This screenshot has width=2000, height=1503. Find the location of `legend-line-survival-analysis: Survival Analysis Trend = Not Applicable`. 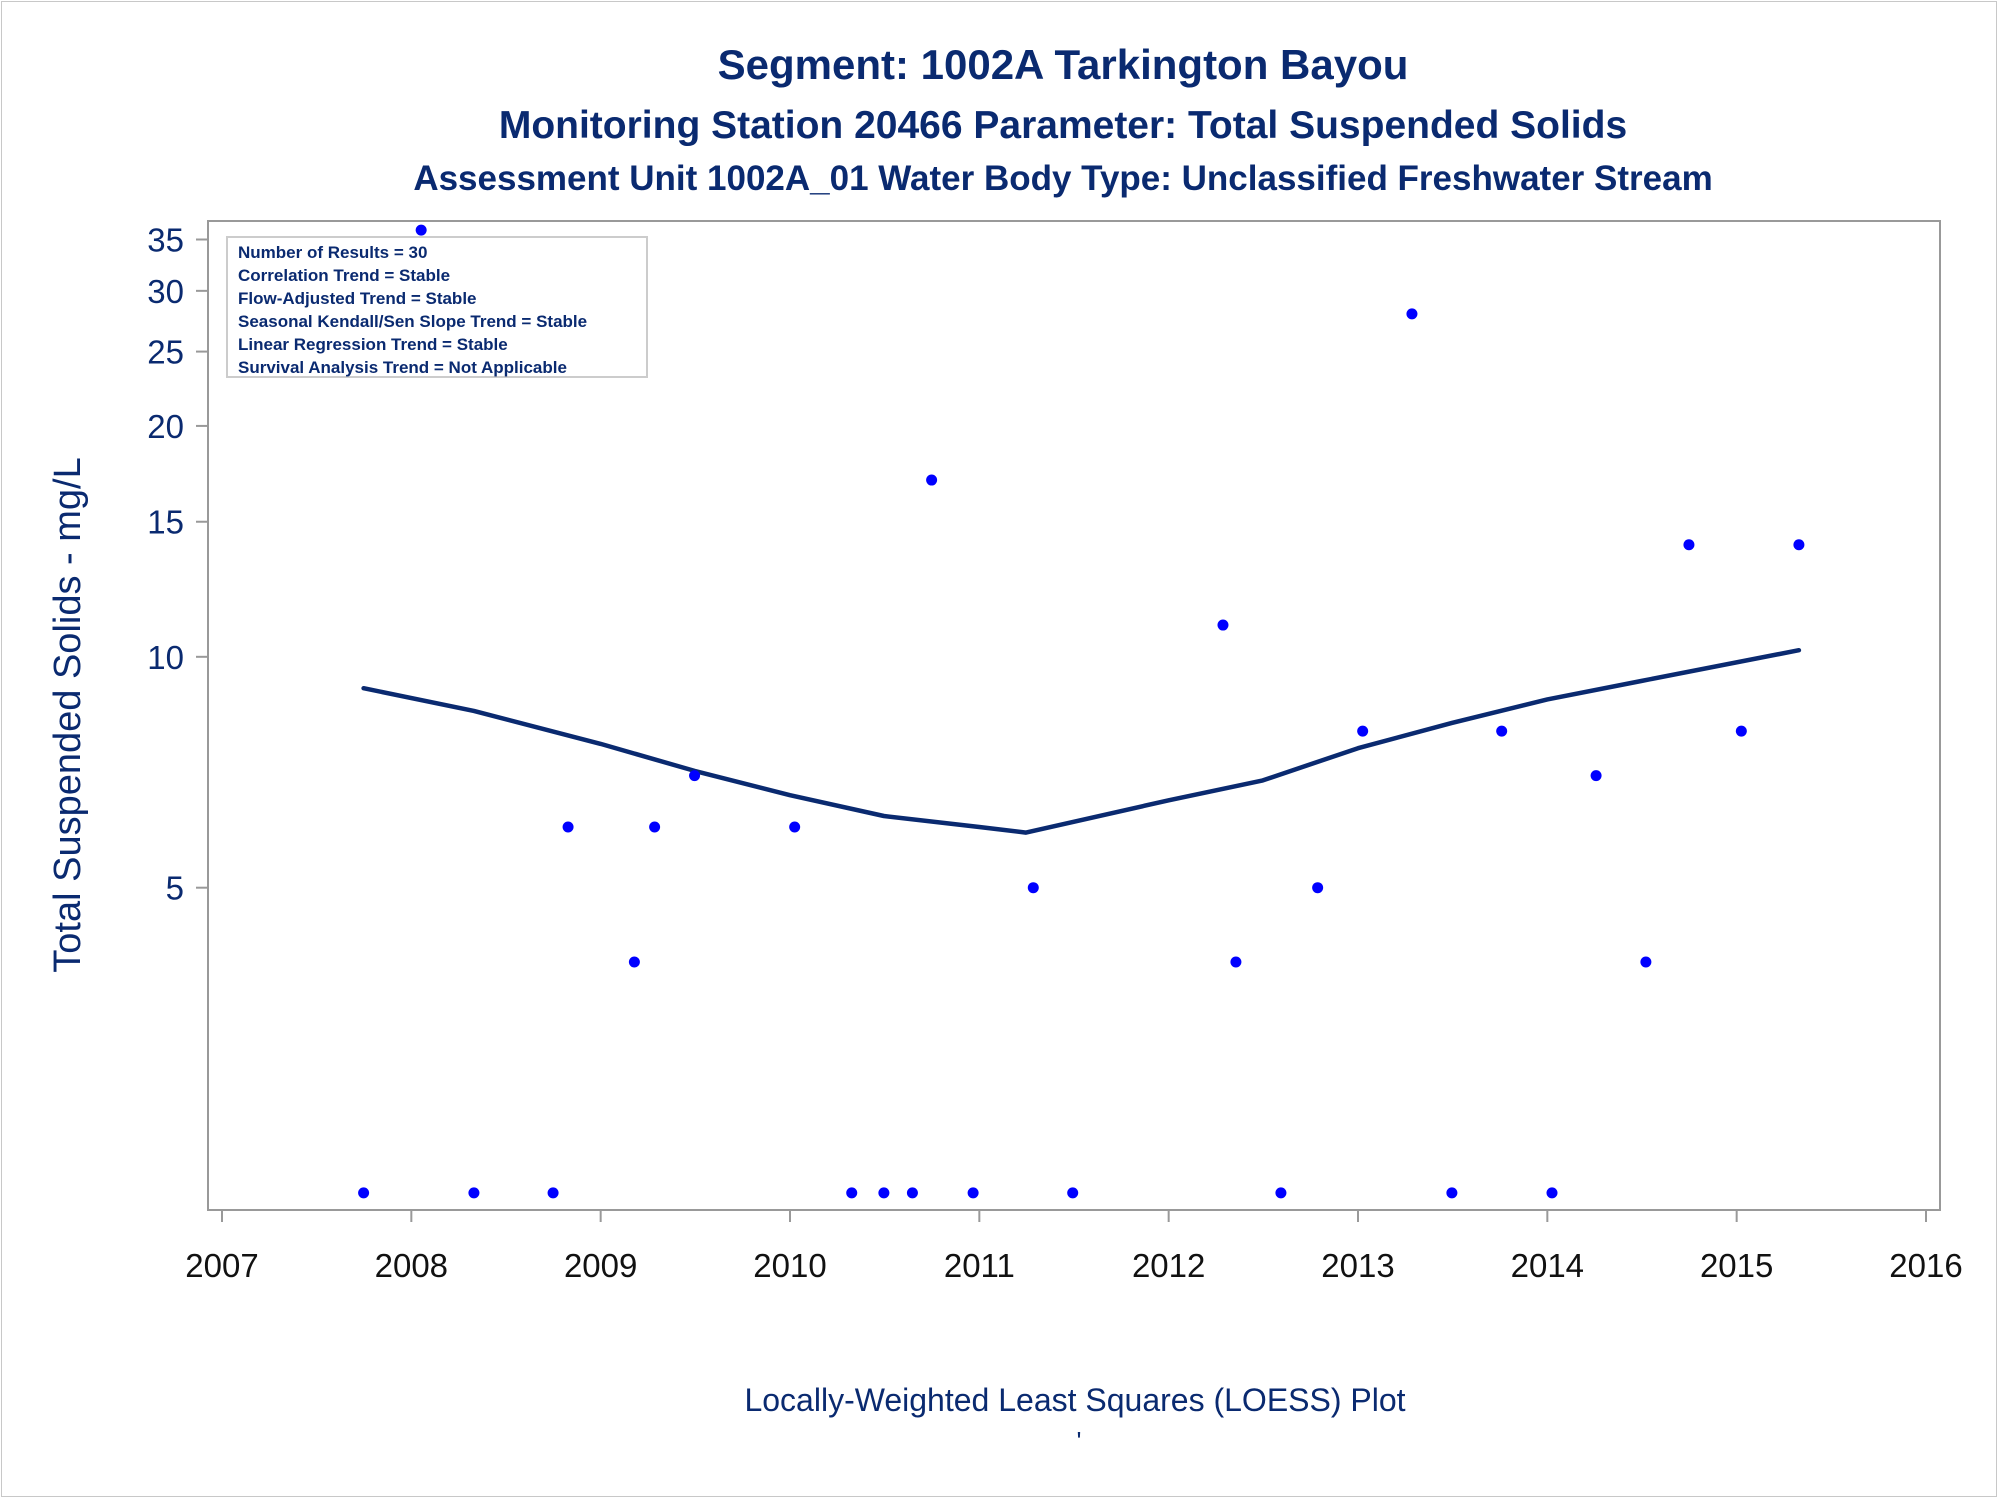

legend-line-survival-analysis: Survival Analysis Trend = Not Applicable is located at coordinates (402, 367).